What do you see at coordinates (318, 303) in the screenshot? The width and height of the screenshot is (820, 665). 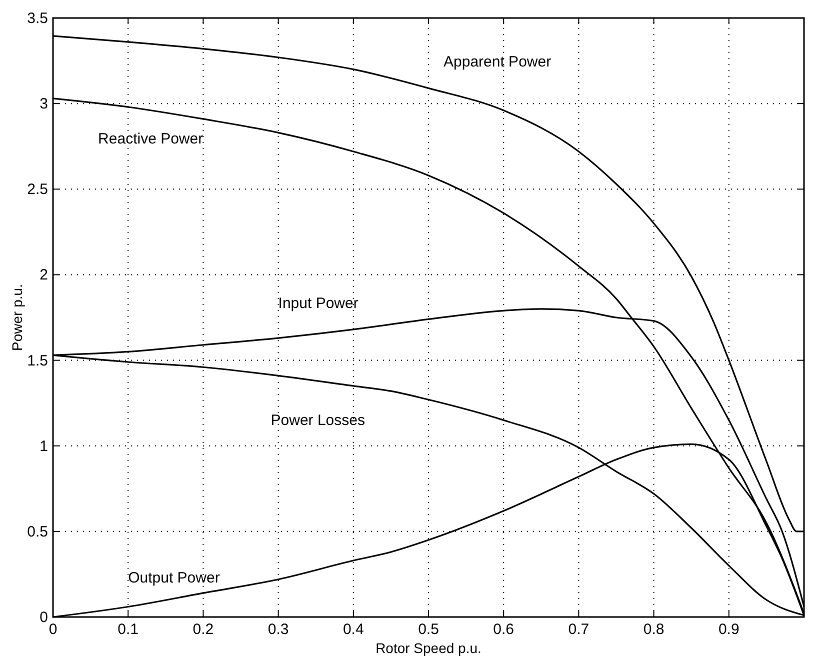 I see `series-label: Input Power` at bounding box center [318, 303].